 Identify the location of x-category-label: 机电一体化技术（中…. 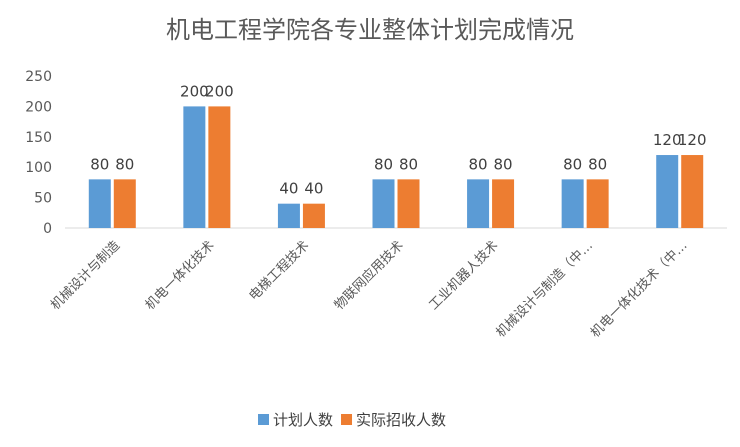
(639, 289).